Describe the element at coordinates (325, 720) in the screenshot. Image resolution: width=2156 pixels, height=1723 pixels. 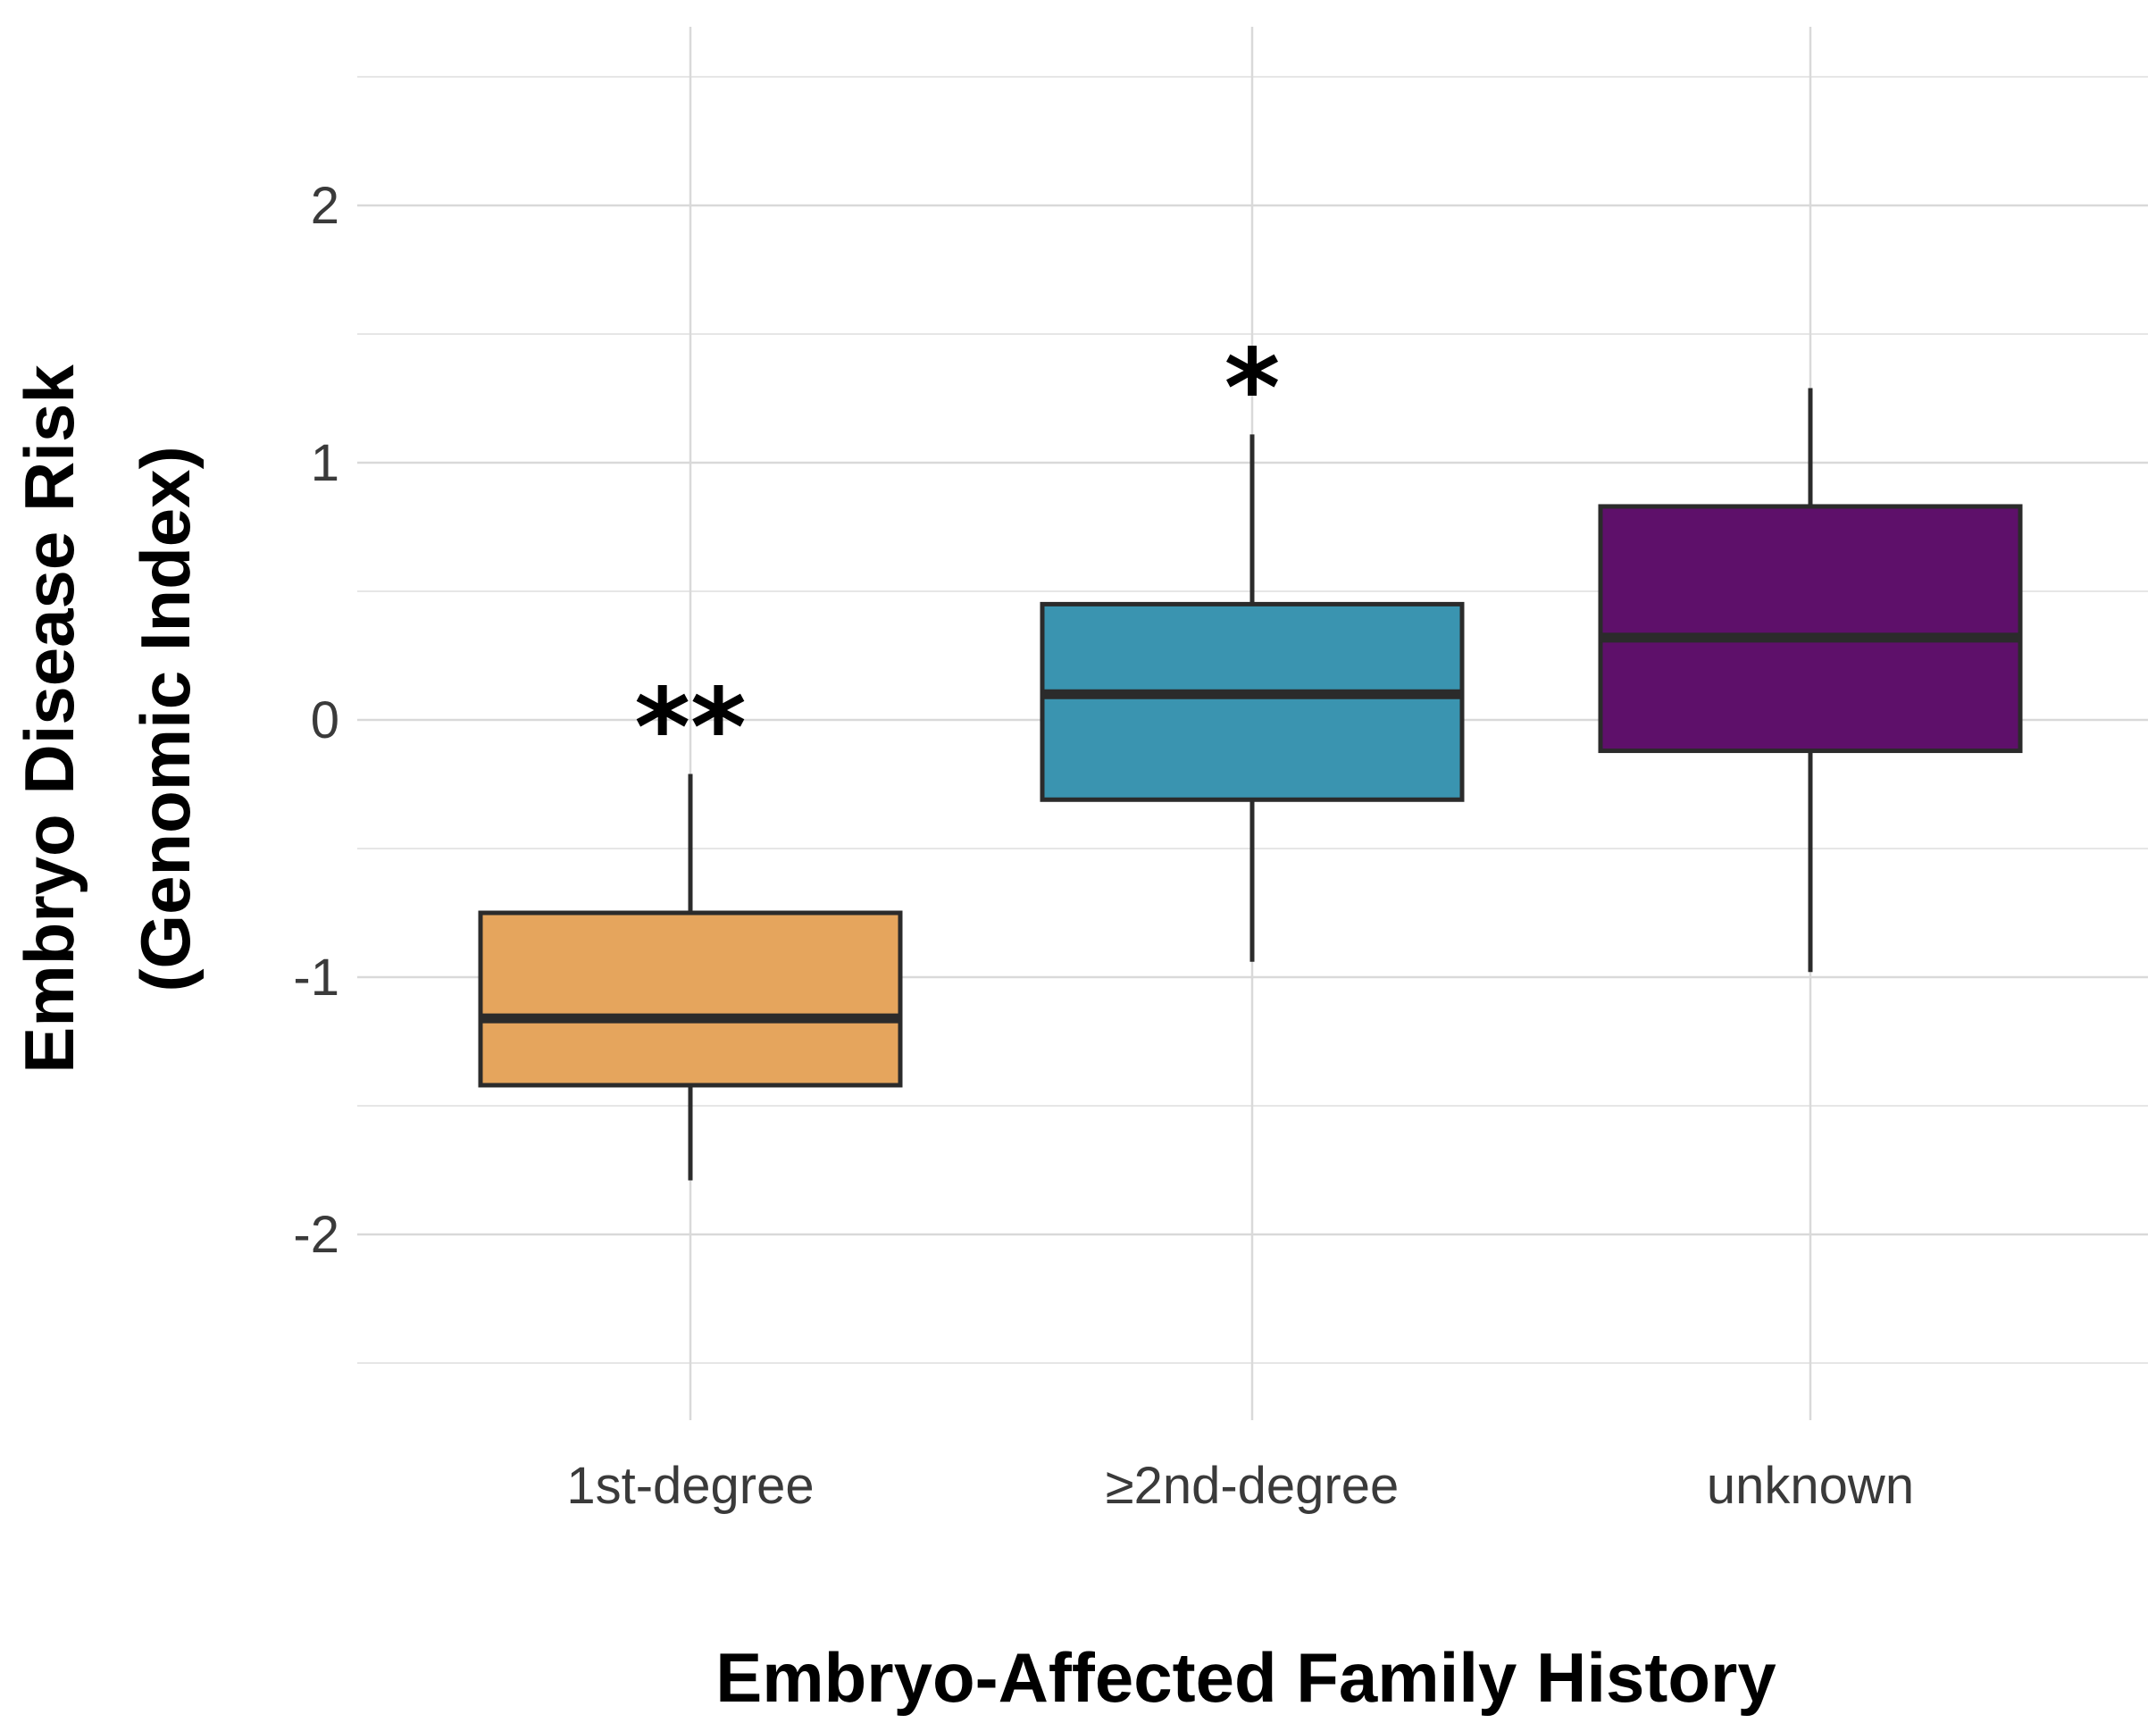
I see `y-tick-label: 0` at that location.